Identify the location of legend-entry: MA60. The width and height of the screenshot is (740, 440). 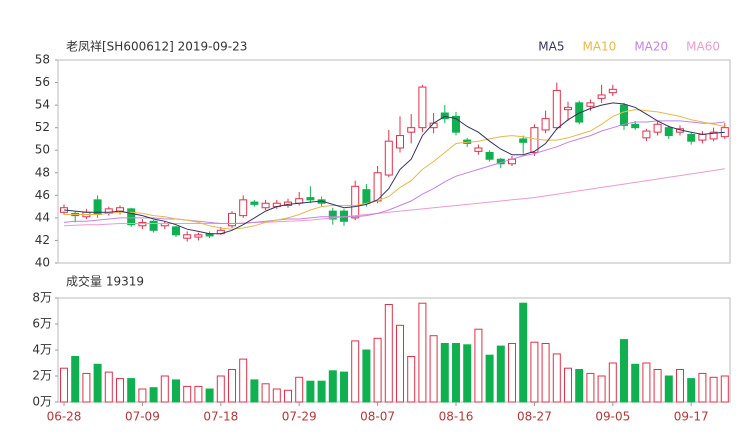
(703, 47).